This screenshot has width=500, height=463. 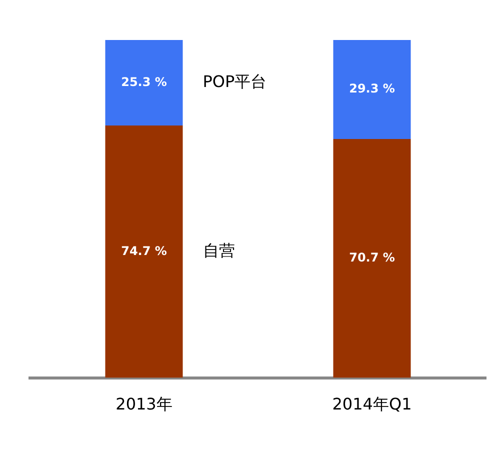 I want to click on x-tick-label: 2014年Q1, so click(x=372, y=404).